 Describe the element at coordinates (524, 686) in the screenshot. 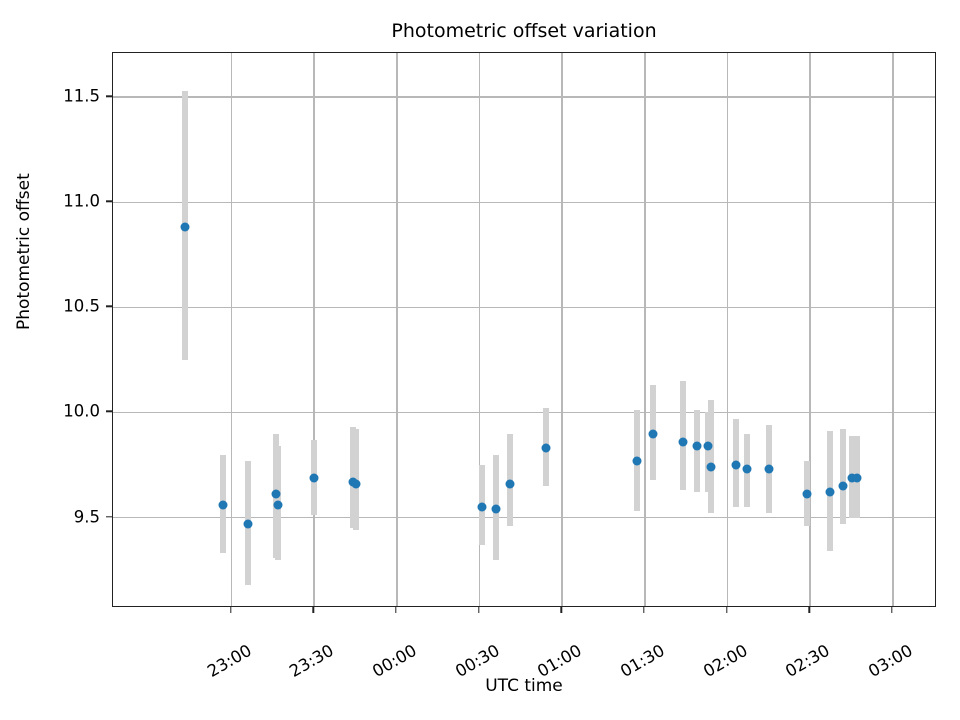

I see `x-axis-label: UTC time` at that location.